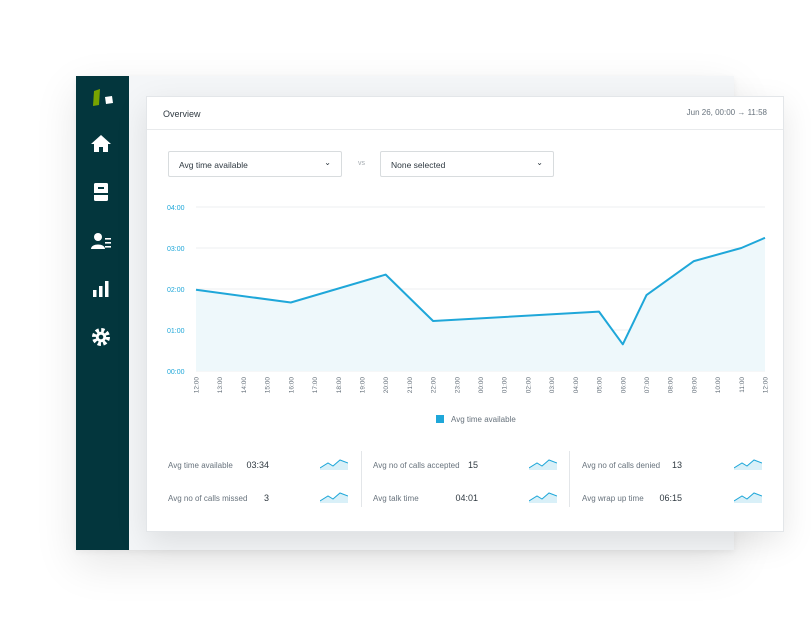 This screenshot has width=811, height=627. What do you see at coordinates (621, 465) in the screenshot?
I see `stat-label: Avg no of calls denied` at bounding box center [621, 465].